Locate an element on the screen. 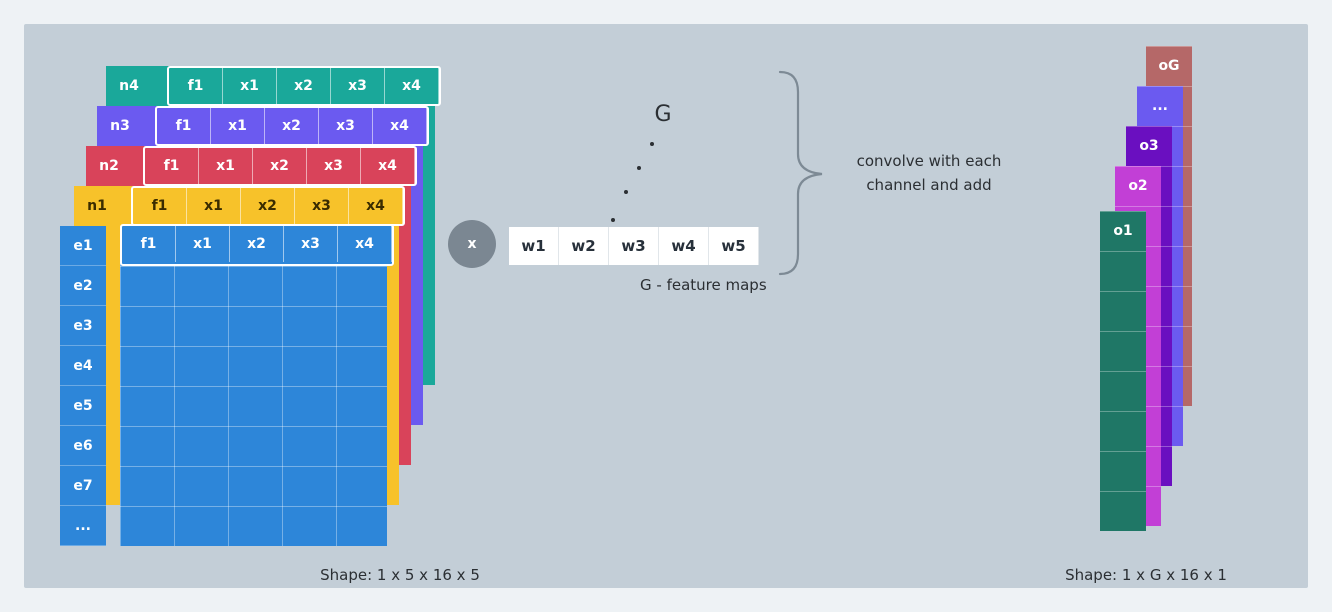 Image resolution: width=1332 pixels, height=612 pixels. row-label-e5: e5 is located at coordinates (83, 406).